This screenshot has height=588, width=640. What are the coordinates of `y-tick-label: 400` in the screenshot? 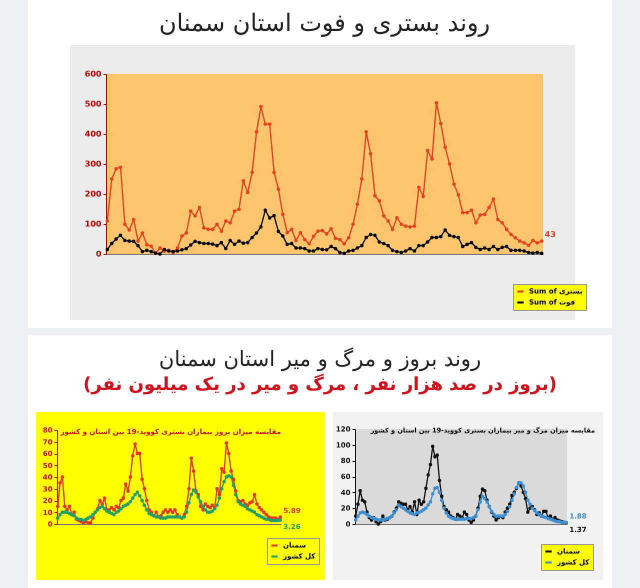 It's located at (93, 134).